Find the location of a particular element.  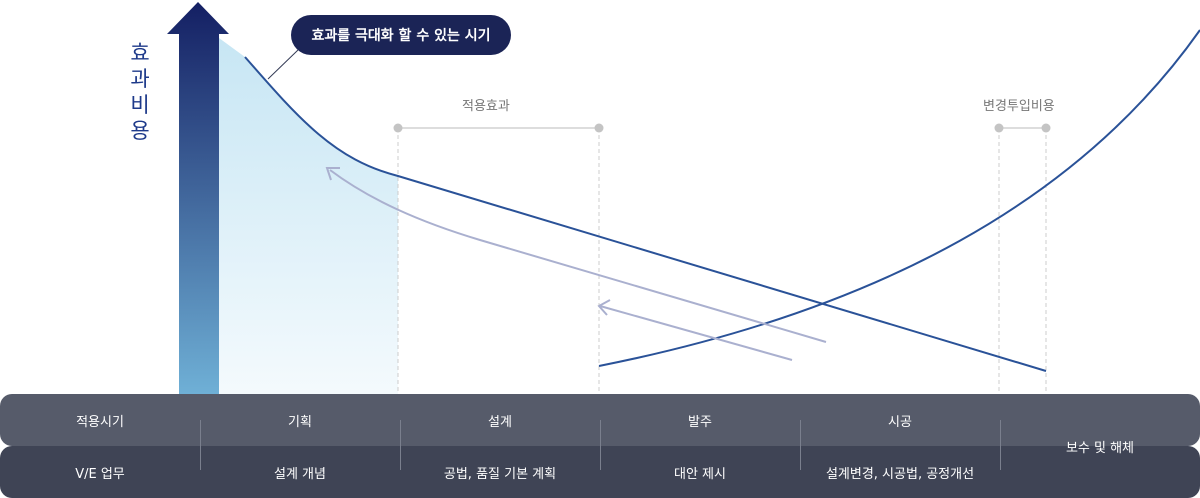

y-axis-label: 효 과 비 용 is located at coordinates (140, 92).